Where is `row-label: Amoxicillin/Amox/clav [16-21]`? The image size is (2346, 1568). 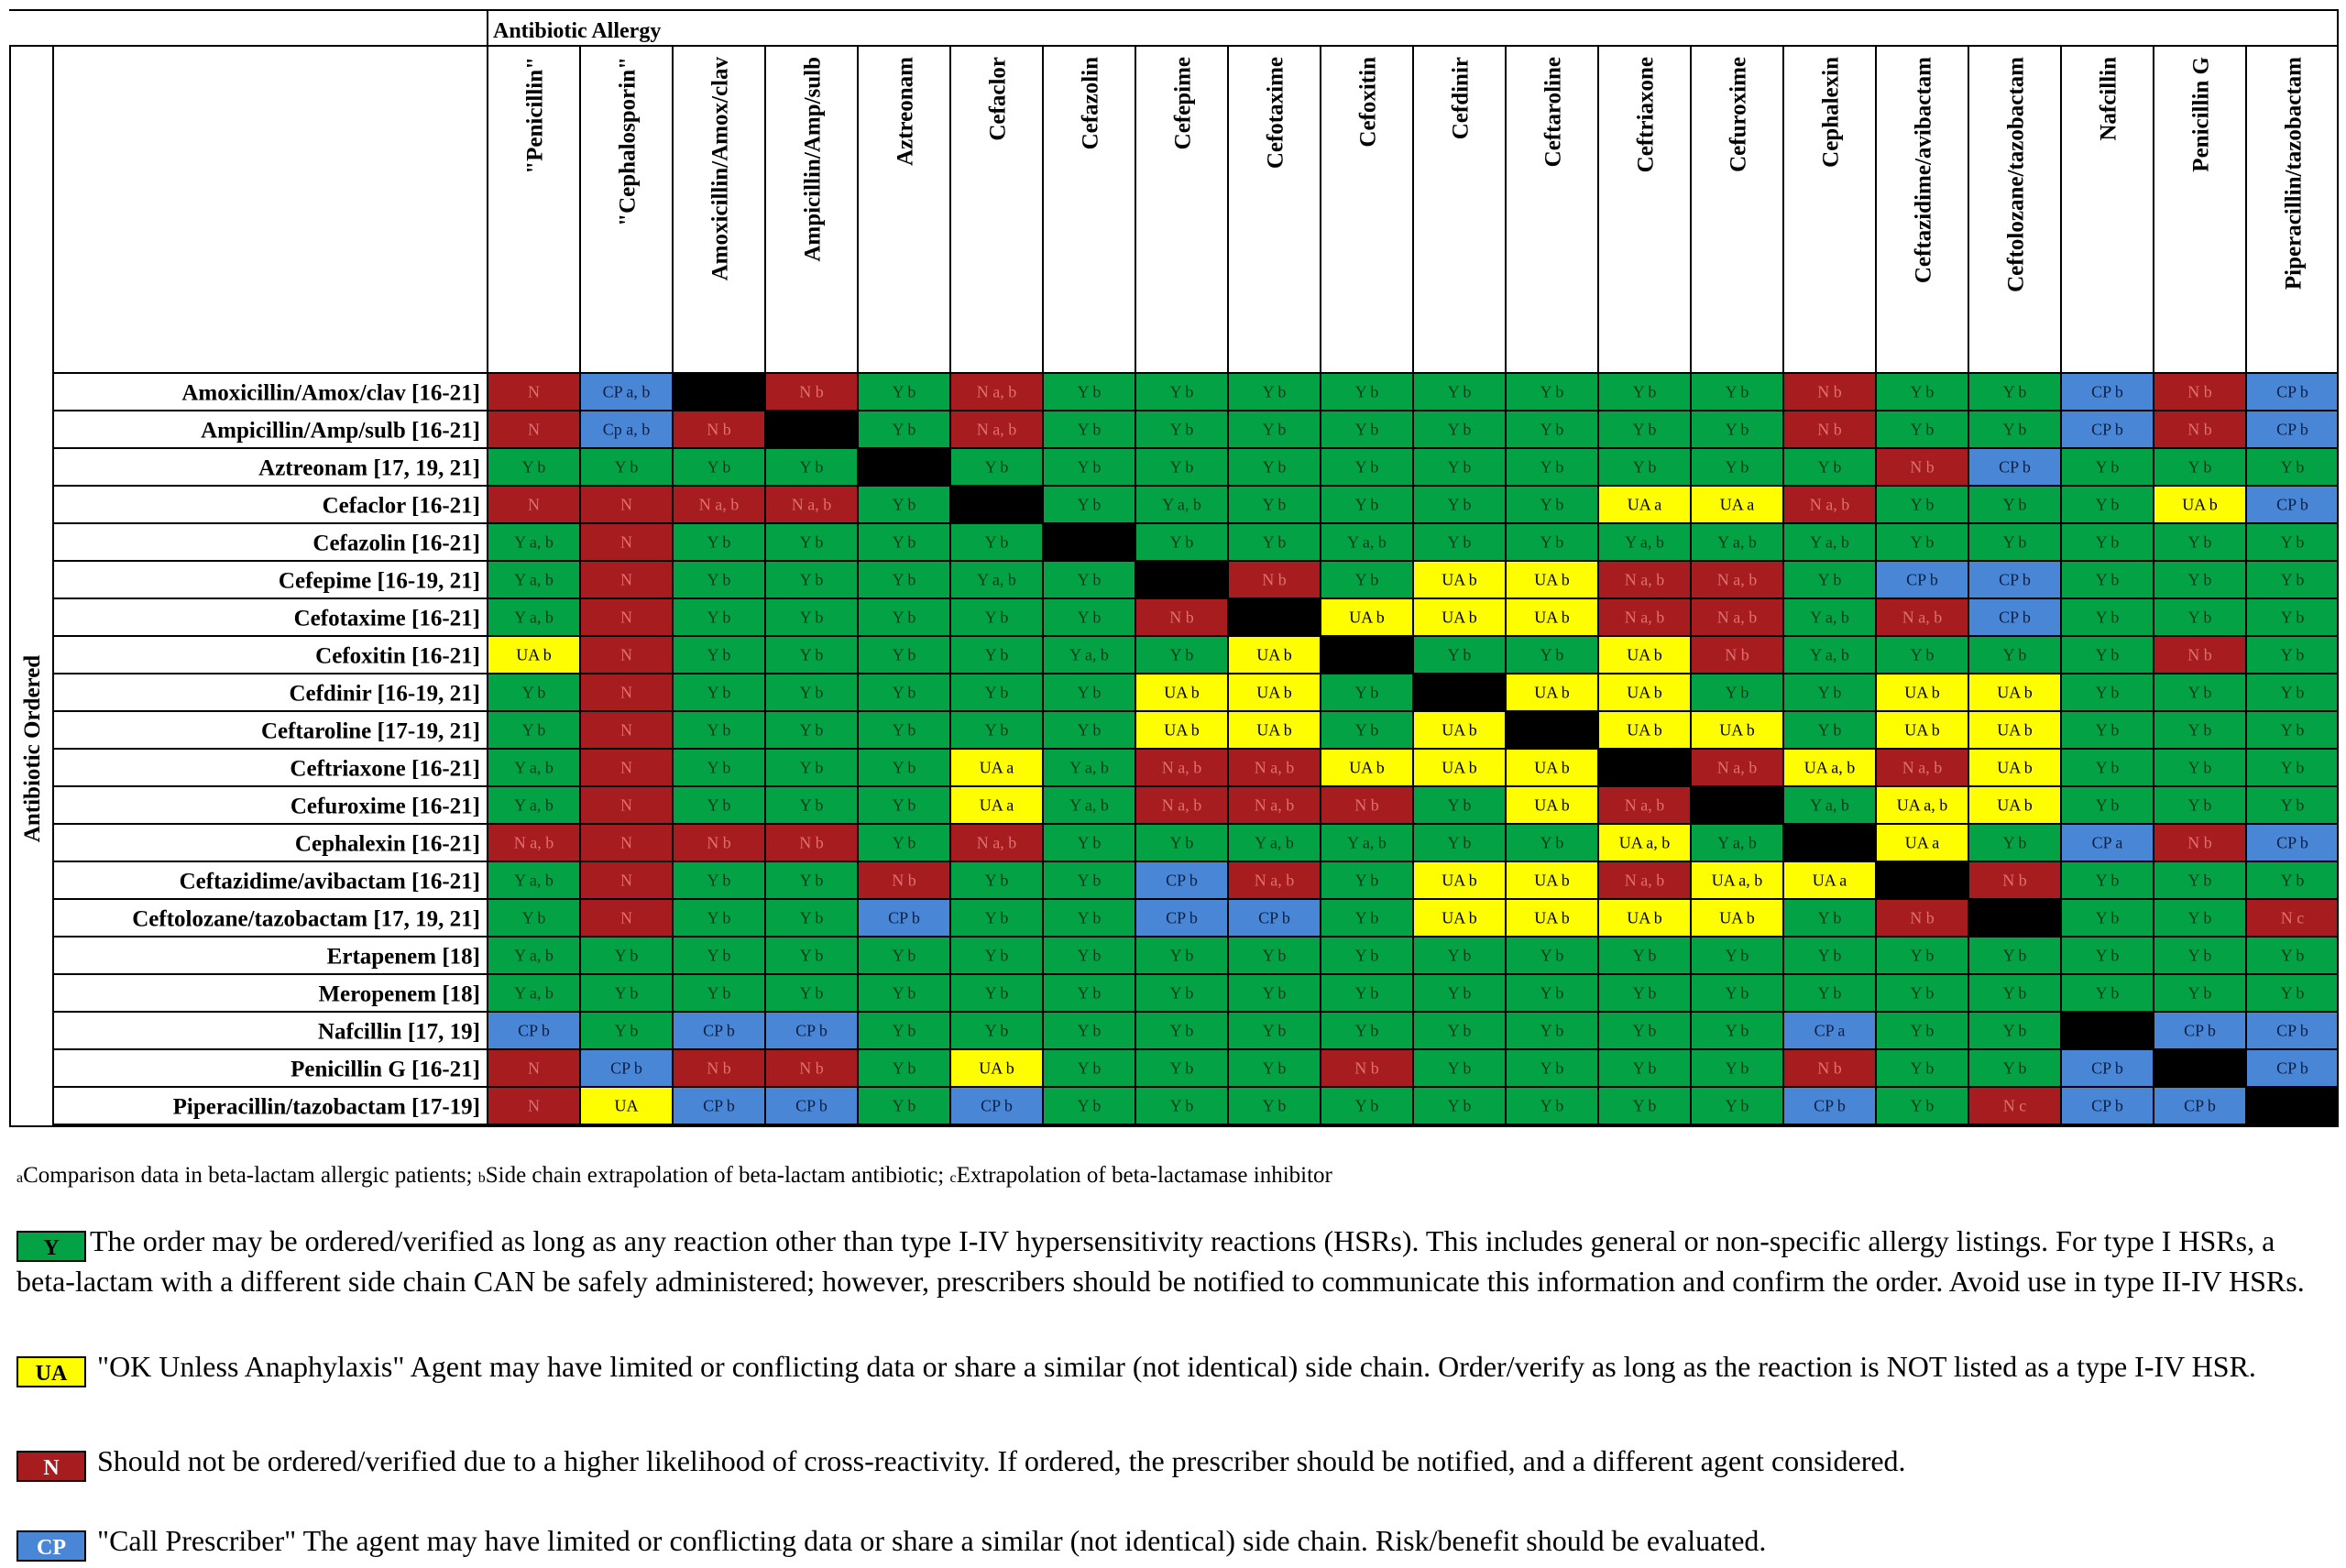 row-label: Amoxicillin/Amox/clav [16-21] is located at coordinates (331, 393).